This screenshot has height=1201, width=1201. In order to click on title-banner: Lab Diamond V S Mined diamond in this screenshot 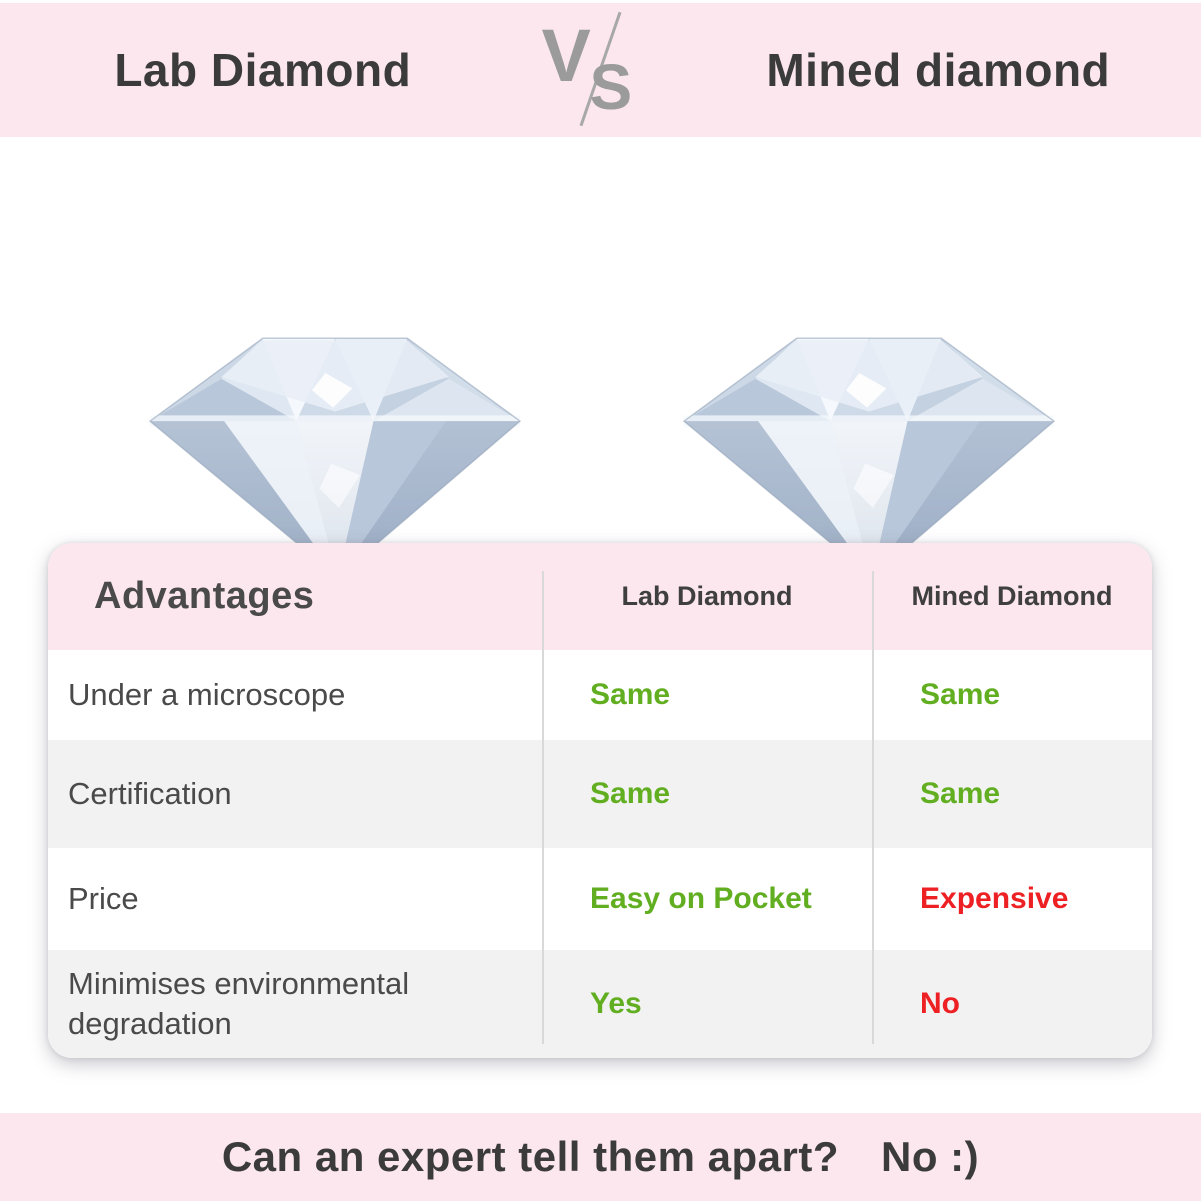, I will do `click(600, 70)`.